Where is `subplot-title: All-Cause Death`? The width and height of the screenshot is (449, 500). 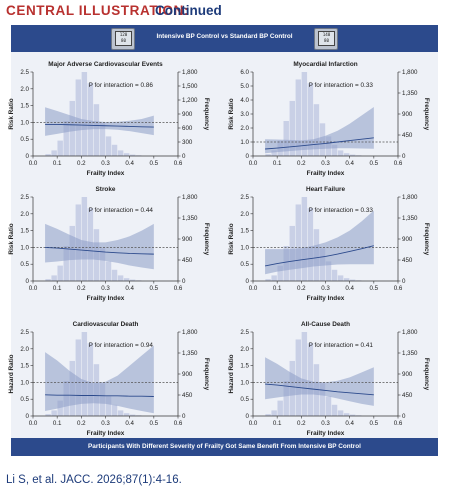
subplot-title: All-Cause Death is located at coordinates (325, 324).